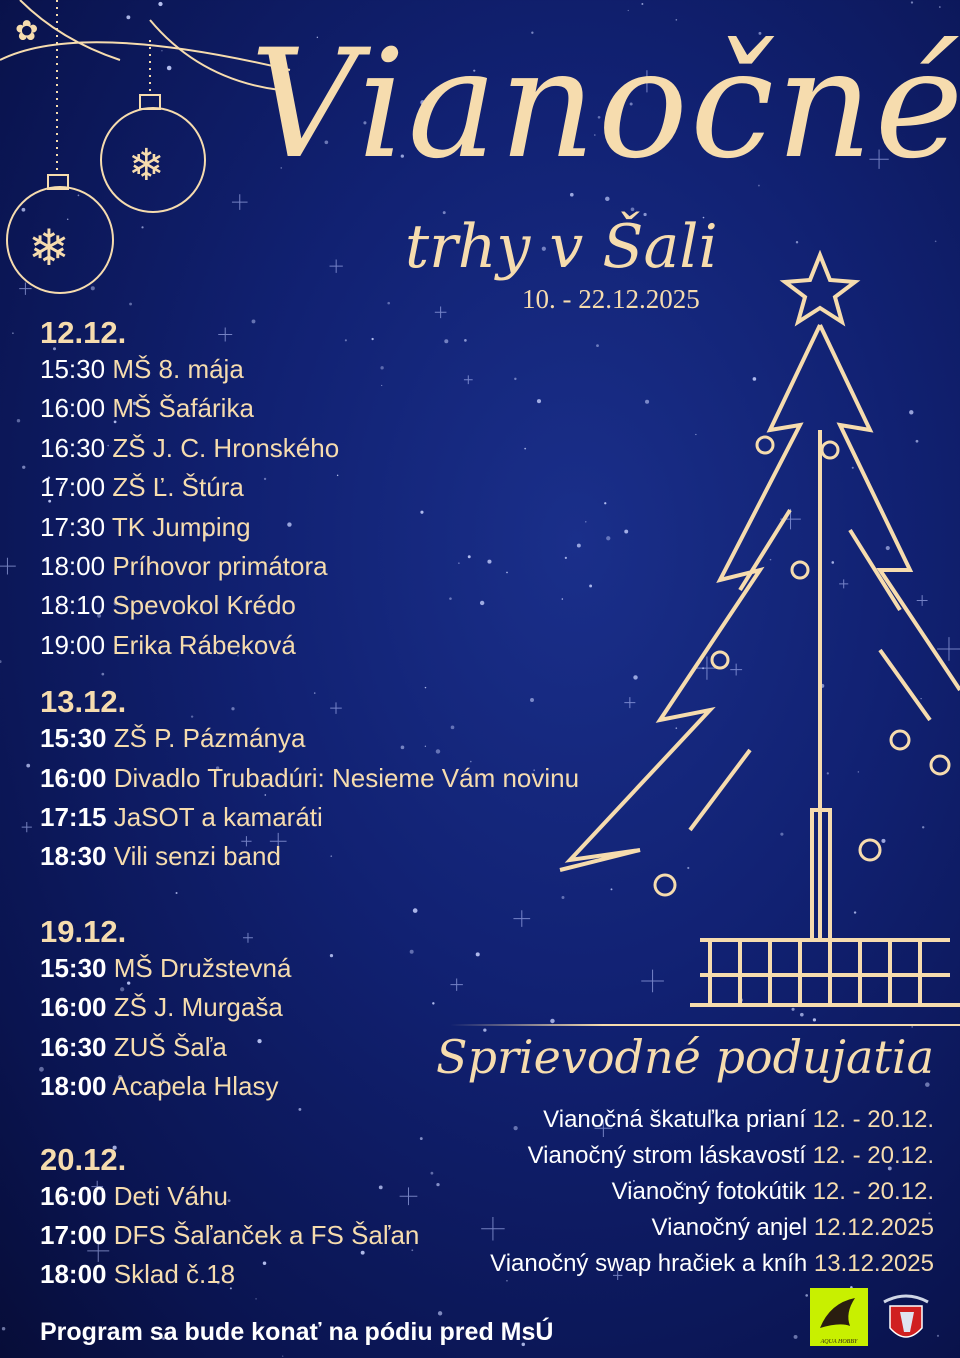  Describe the element at coordinates (309, 605) in the screenshot. I see `event-row: 18:10 Spevokol Krédo` at that location.